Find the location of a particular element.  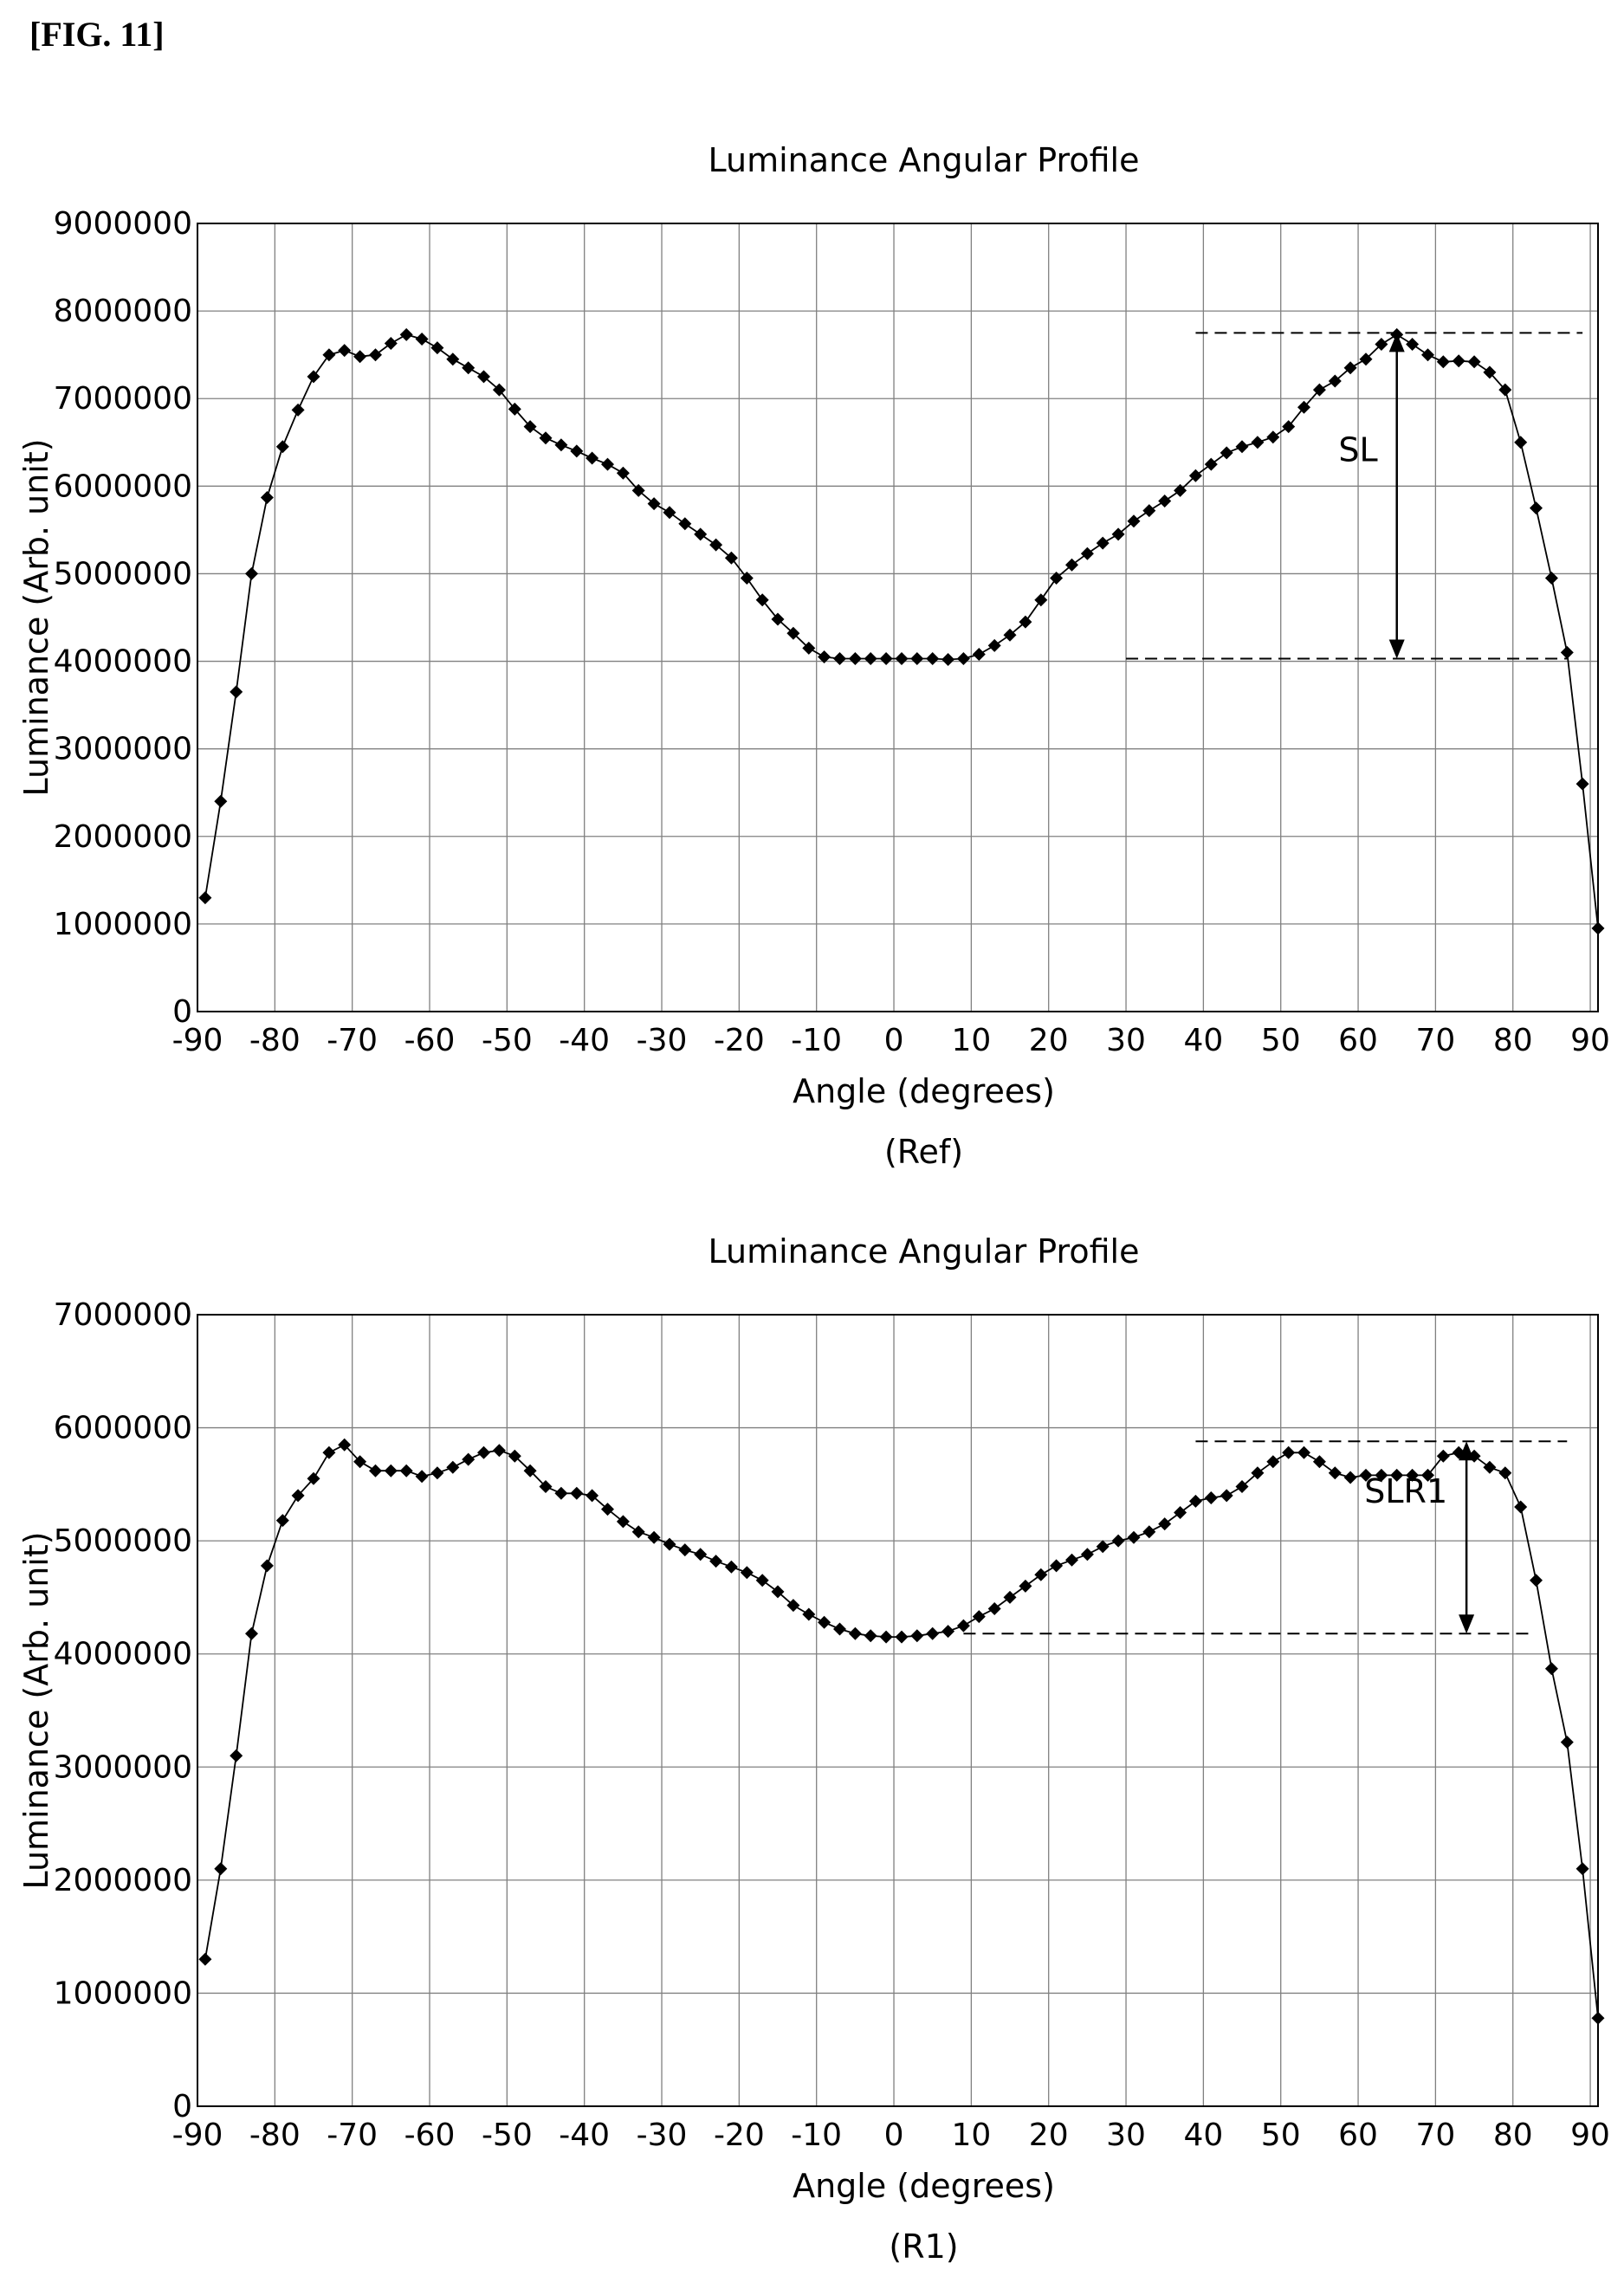

ref-x-tick-label: -20 is located at coordinates (739, 1040).